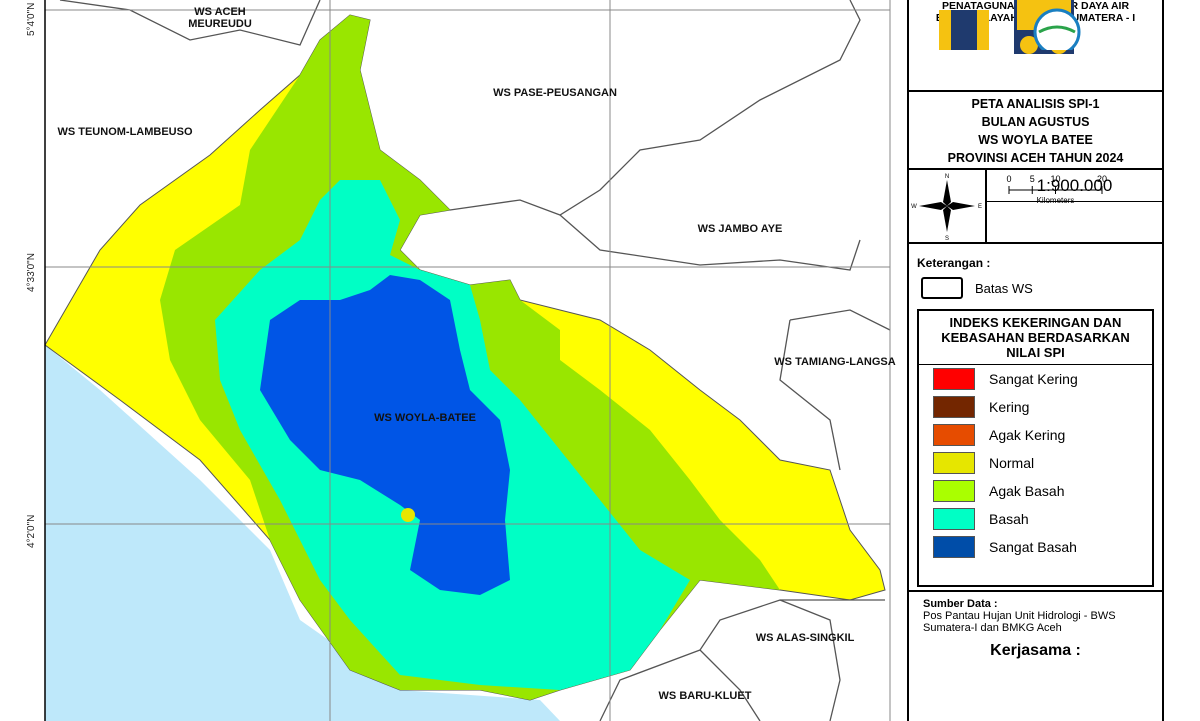  Describe the element at coordinates (1035, 650) in the screenshot. I see `kerjasama: Kerjasama :` at that location.